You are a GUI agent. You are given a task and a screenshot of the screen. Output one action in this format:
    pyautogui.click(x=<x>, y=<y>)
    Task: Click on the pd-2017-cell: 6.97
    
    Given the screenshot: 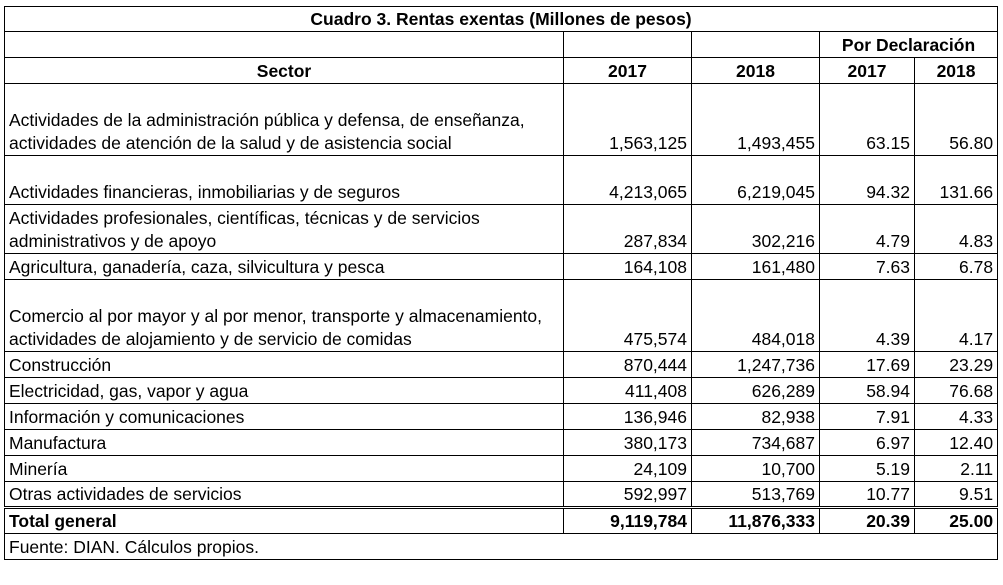 What is the action you would take?
    pyautogui.click(x=867, y=442)
    